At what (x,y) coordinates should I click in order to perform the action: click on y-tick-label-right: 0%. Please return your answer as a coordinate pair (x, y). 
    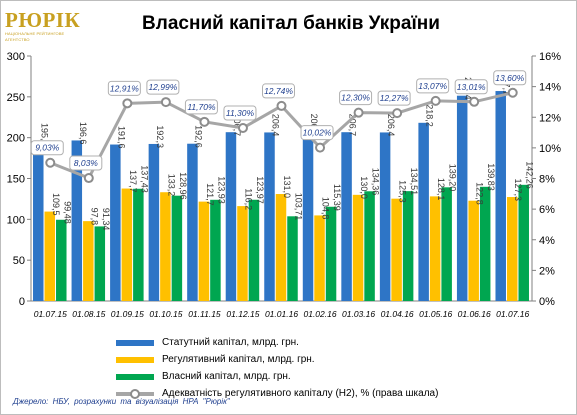
    Looking at the image, I should click on (547, 302).